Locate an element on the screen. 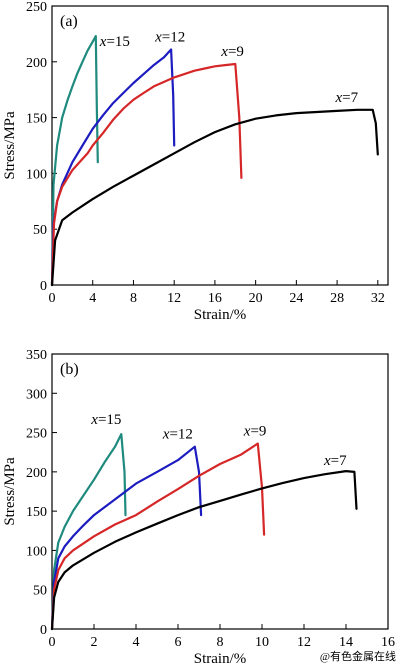 This screenshot has width=400, height=666. watermark-text: @有色金属在线 is located at coordinates (358, 656).